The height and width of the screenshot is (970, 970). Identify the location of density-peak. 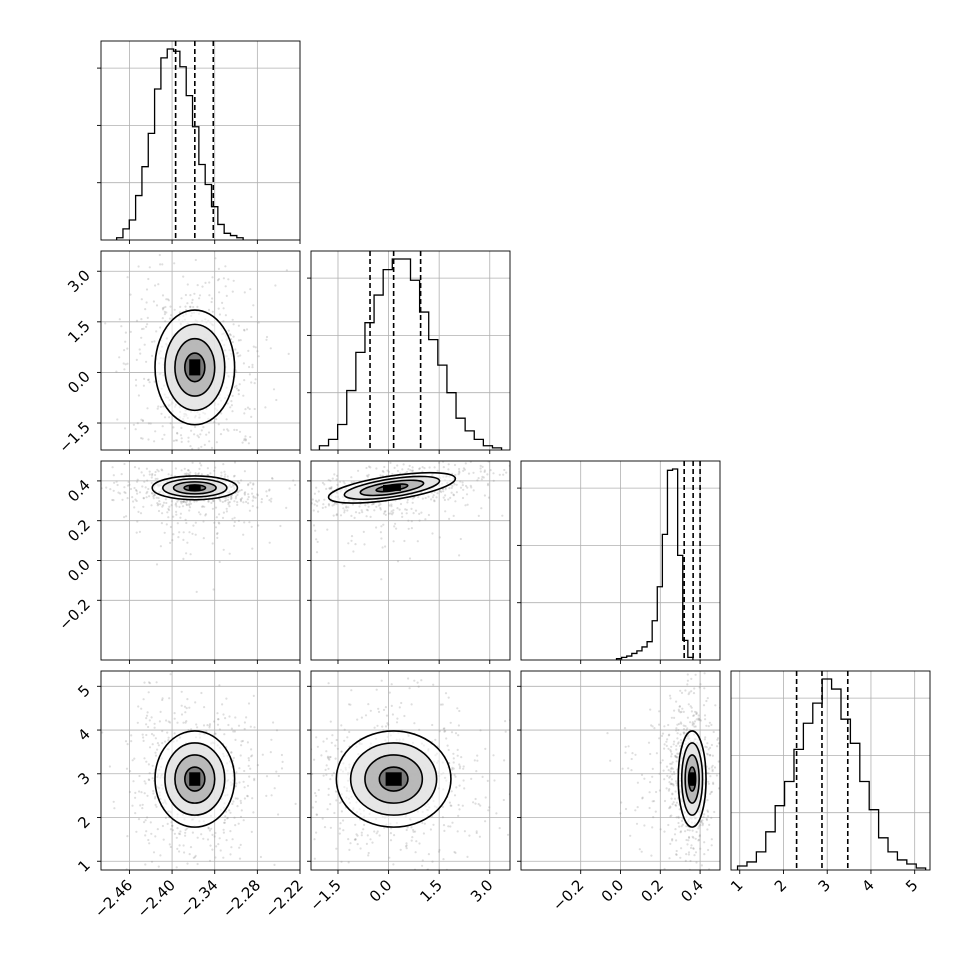
(195, 367).